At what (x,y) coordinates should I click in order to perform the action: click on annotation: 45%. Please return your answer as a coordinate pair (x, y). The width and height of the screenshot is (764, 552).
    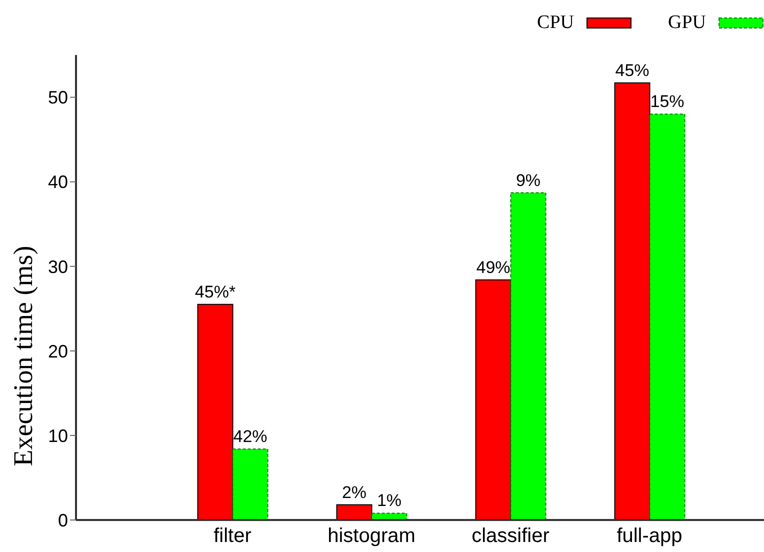
    Looking at the image, I should click on (632, 70).